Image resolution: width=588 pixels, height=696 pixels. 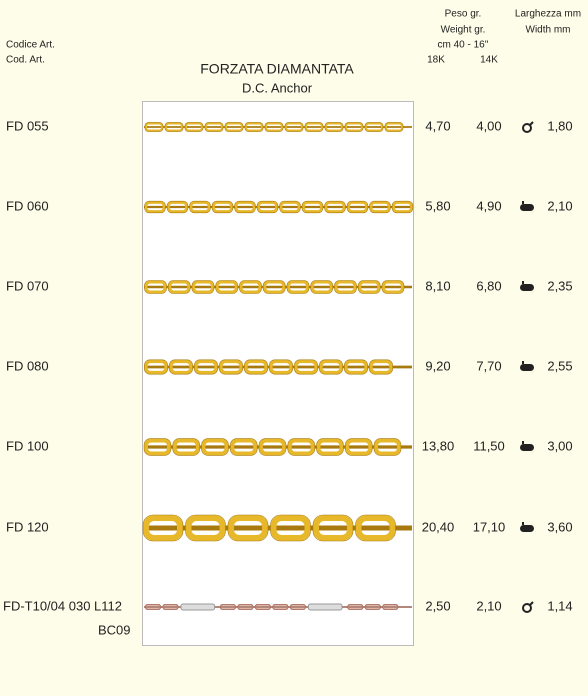 I want to click on weight-18k: 8,10, so click(x=437, y=285).